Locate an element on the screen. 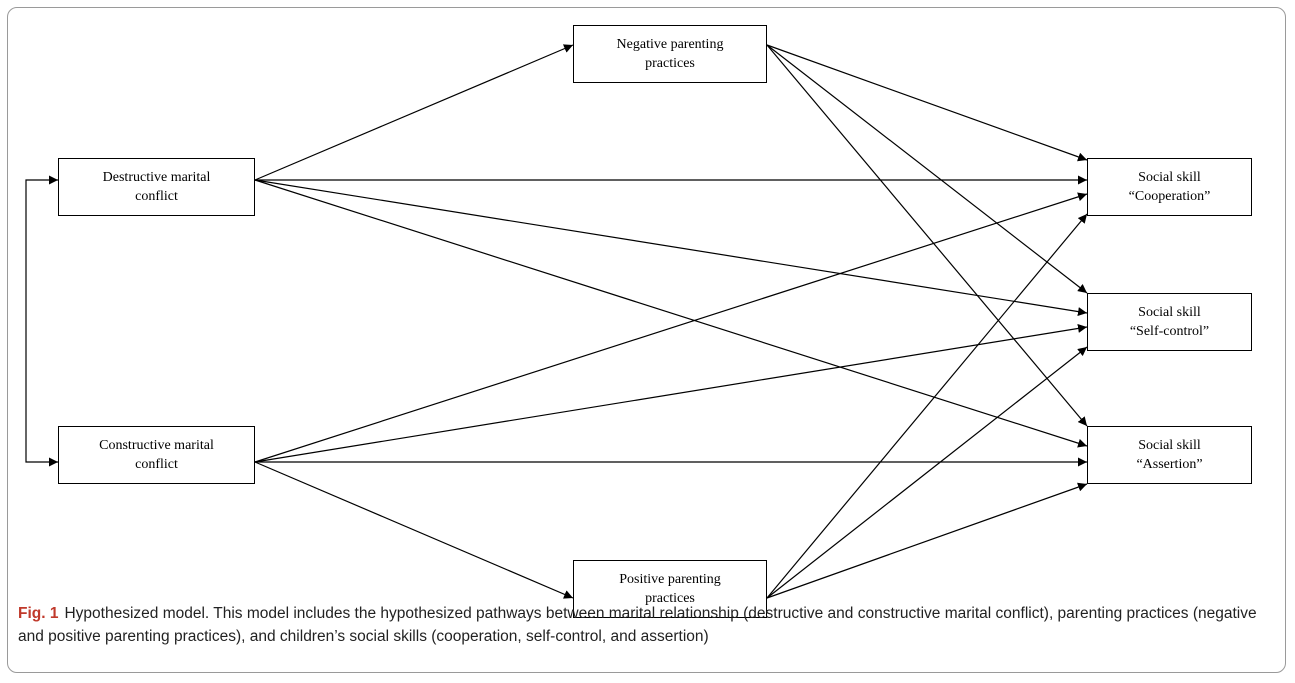 The width and height of the screenshot is (1295, 683). figure-caption-label: Fig. 1 is located at coordinates (38, 613).